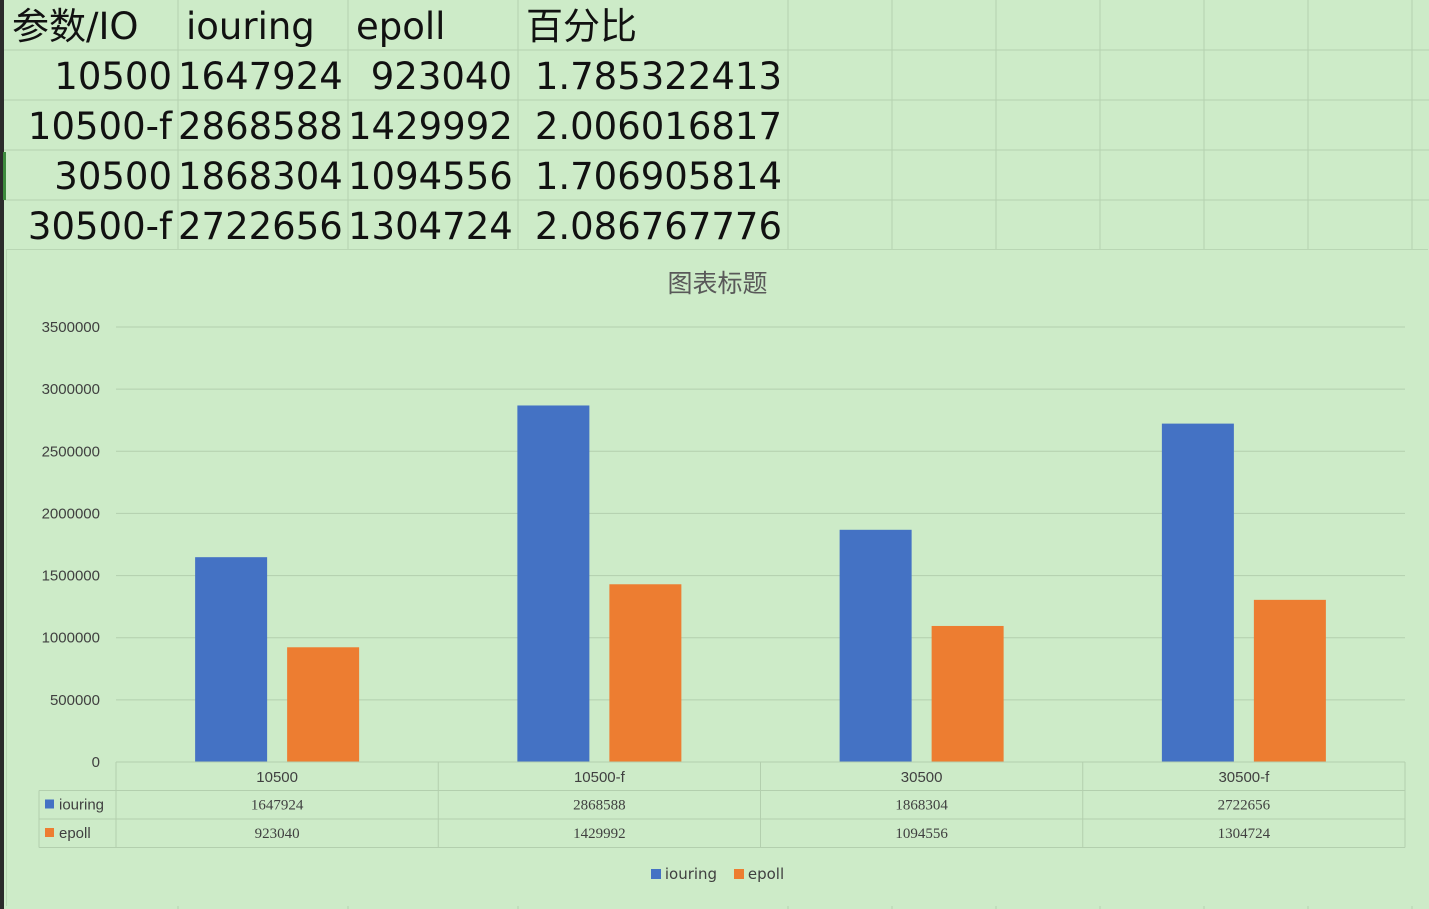 Image resolution: width=1429 pixels, height=909 pixels. I want to click on table-series-label-iouring: iouring, so click(81, 805).